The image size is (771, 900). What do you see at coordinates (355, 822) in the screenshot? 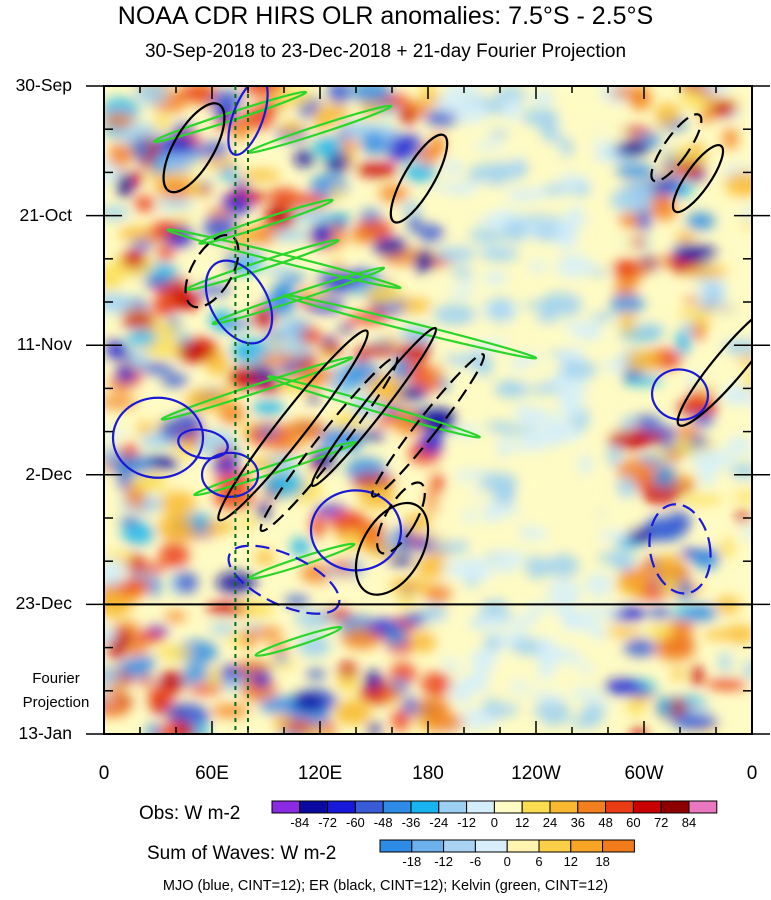
I see `colorbar-tick-label: -60` at bounding box center [355, 822].